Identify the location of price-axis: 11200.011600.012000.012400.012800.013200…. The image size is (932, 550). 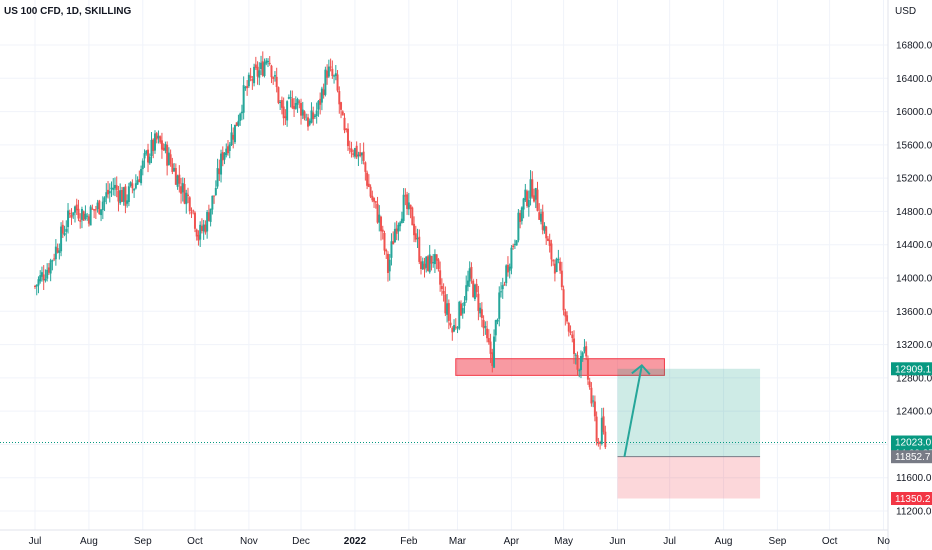
(909, 275).